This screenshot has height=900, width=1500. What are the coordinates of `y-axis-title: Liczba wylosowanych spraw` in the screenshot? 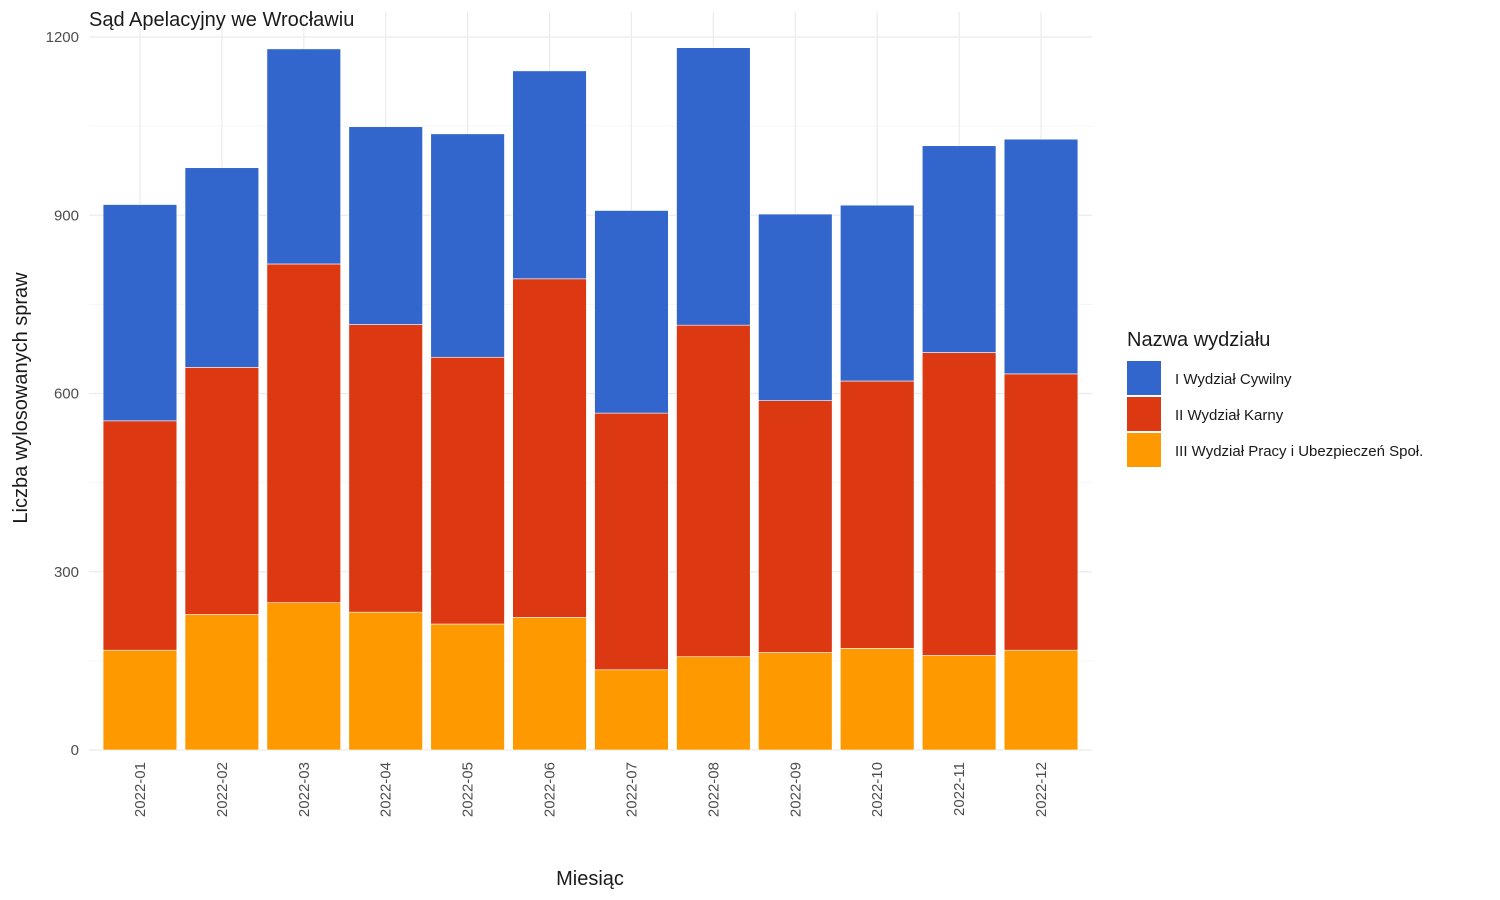 It's located at (21, 398).